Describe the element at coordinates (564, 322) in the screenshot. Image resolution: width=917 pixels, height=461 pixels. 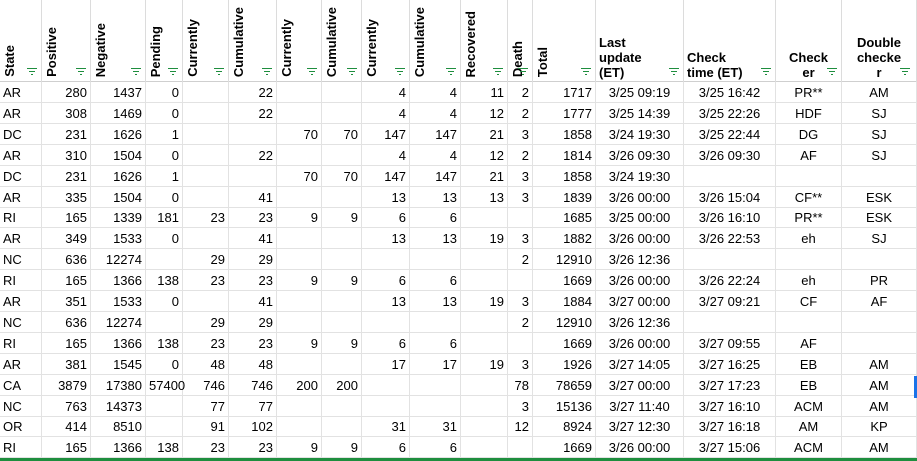
I see `cell-total: 12910` at that location.